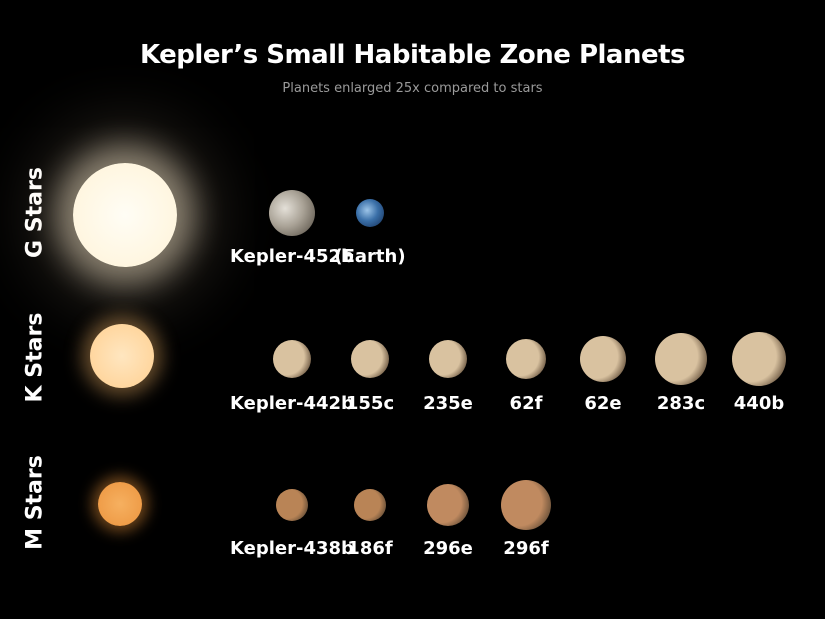  Describe the element at coordinates (526, 548) in the screenshot. I see `planet-label: 296f` at that location.